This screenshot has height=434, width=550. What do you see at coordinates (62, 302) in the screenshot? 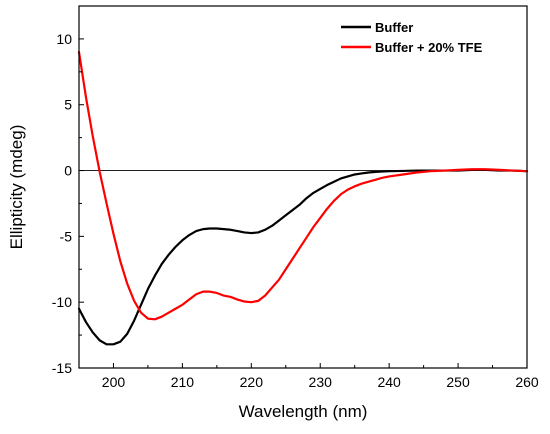
I see `y-tick-label: -10` at bounding box center [62, 302].